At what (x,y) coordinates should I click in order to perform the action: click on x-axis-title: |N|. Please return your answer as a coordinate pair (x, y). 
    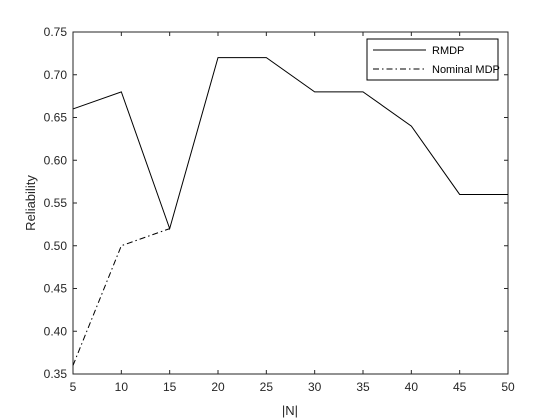
    Looking at the image, I should click on (290, 410).